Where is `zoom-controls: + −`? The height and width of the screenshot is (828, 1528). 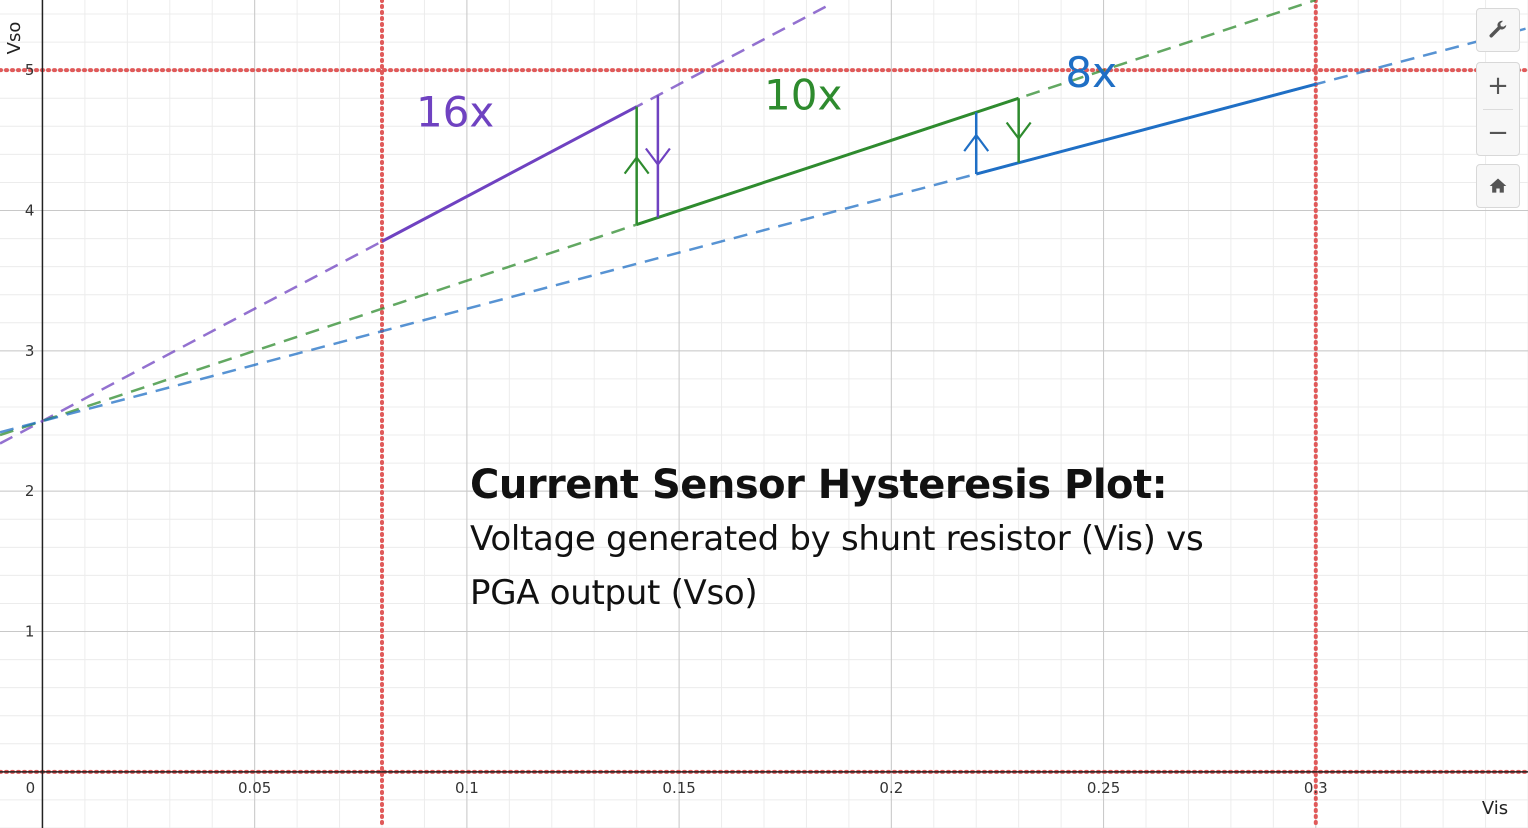
zoom-controls: + − is located at coordinates (1498, 109).